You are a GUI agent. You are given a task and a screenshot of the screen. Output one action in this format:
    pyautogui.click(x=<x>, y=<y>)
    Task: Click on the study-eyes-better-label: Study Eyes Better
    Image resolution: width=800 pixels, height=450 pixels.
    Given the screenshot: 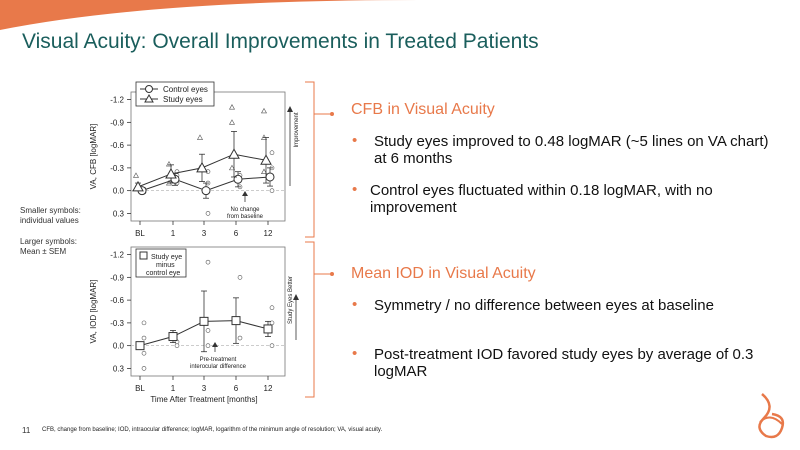 What is the action you would take?
    pyautogui.click(x=291, y=300)
    